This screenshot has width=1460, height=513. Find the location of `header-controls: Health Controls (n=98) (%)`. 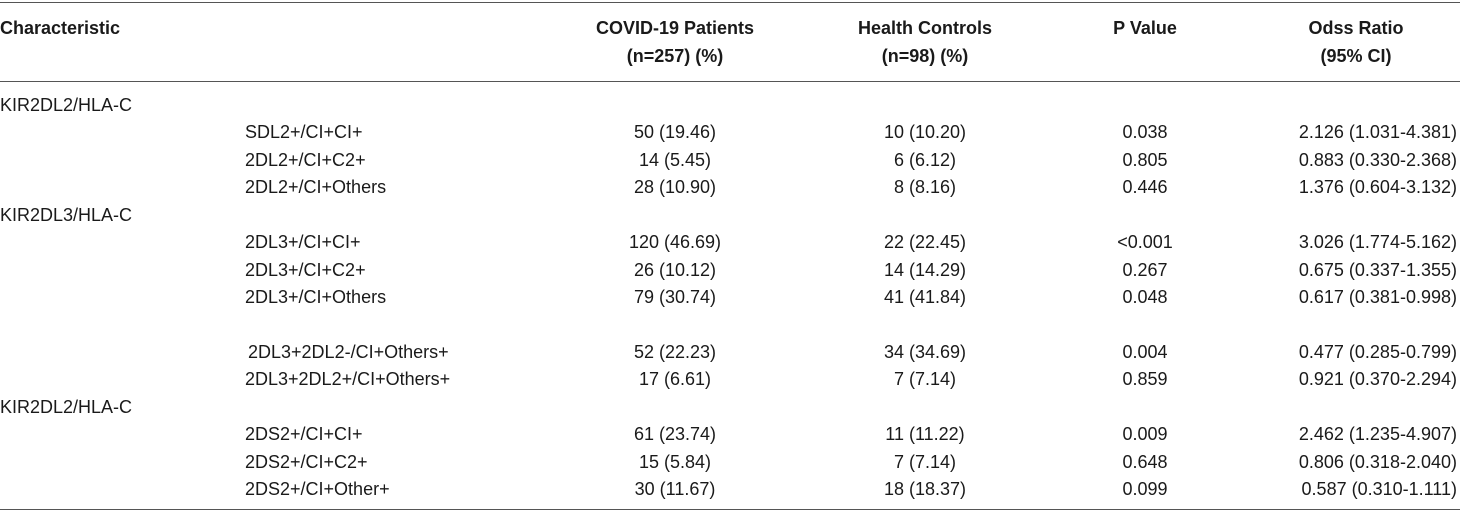

header-controls: Health Controls (n=98) (%) is located at coordinates (925, 42).